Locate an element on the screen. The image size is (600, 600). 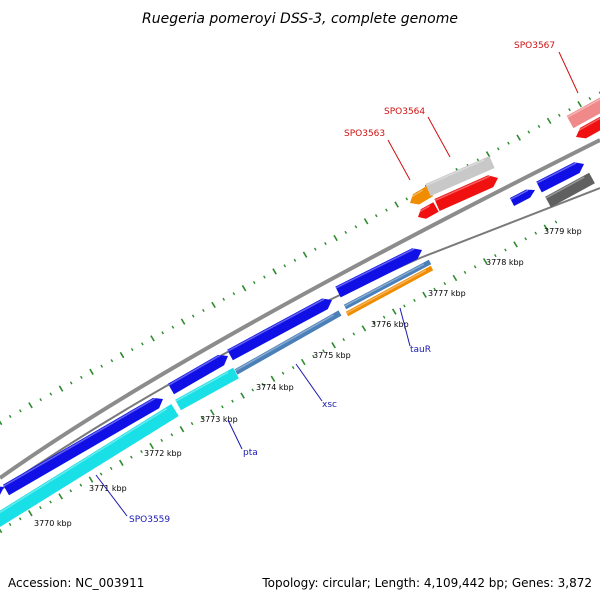
map-title: Ruegeria pomeroyi DSS-3, complete genome is located at coordinates (300, 19).